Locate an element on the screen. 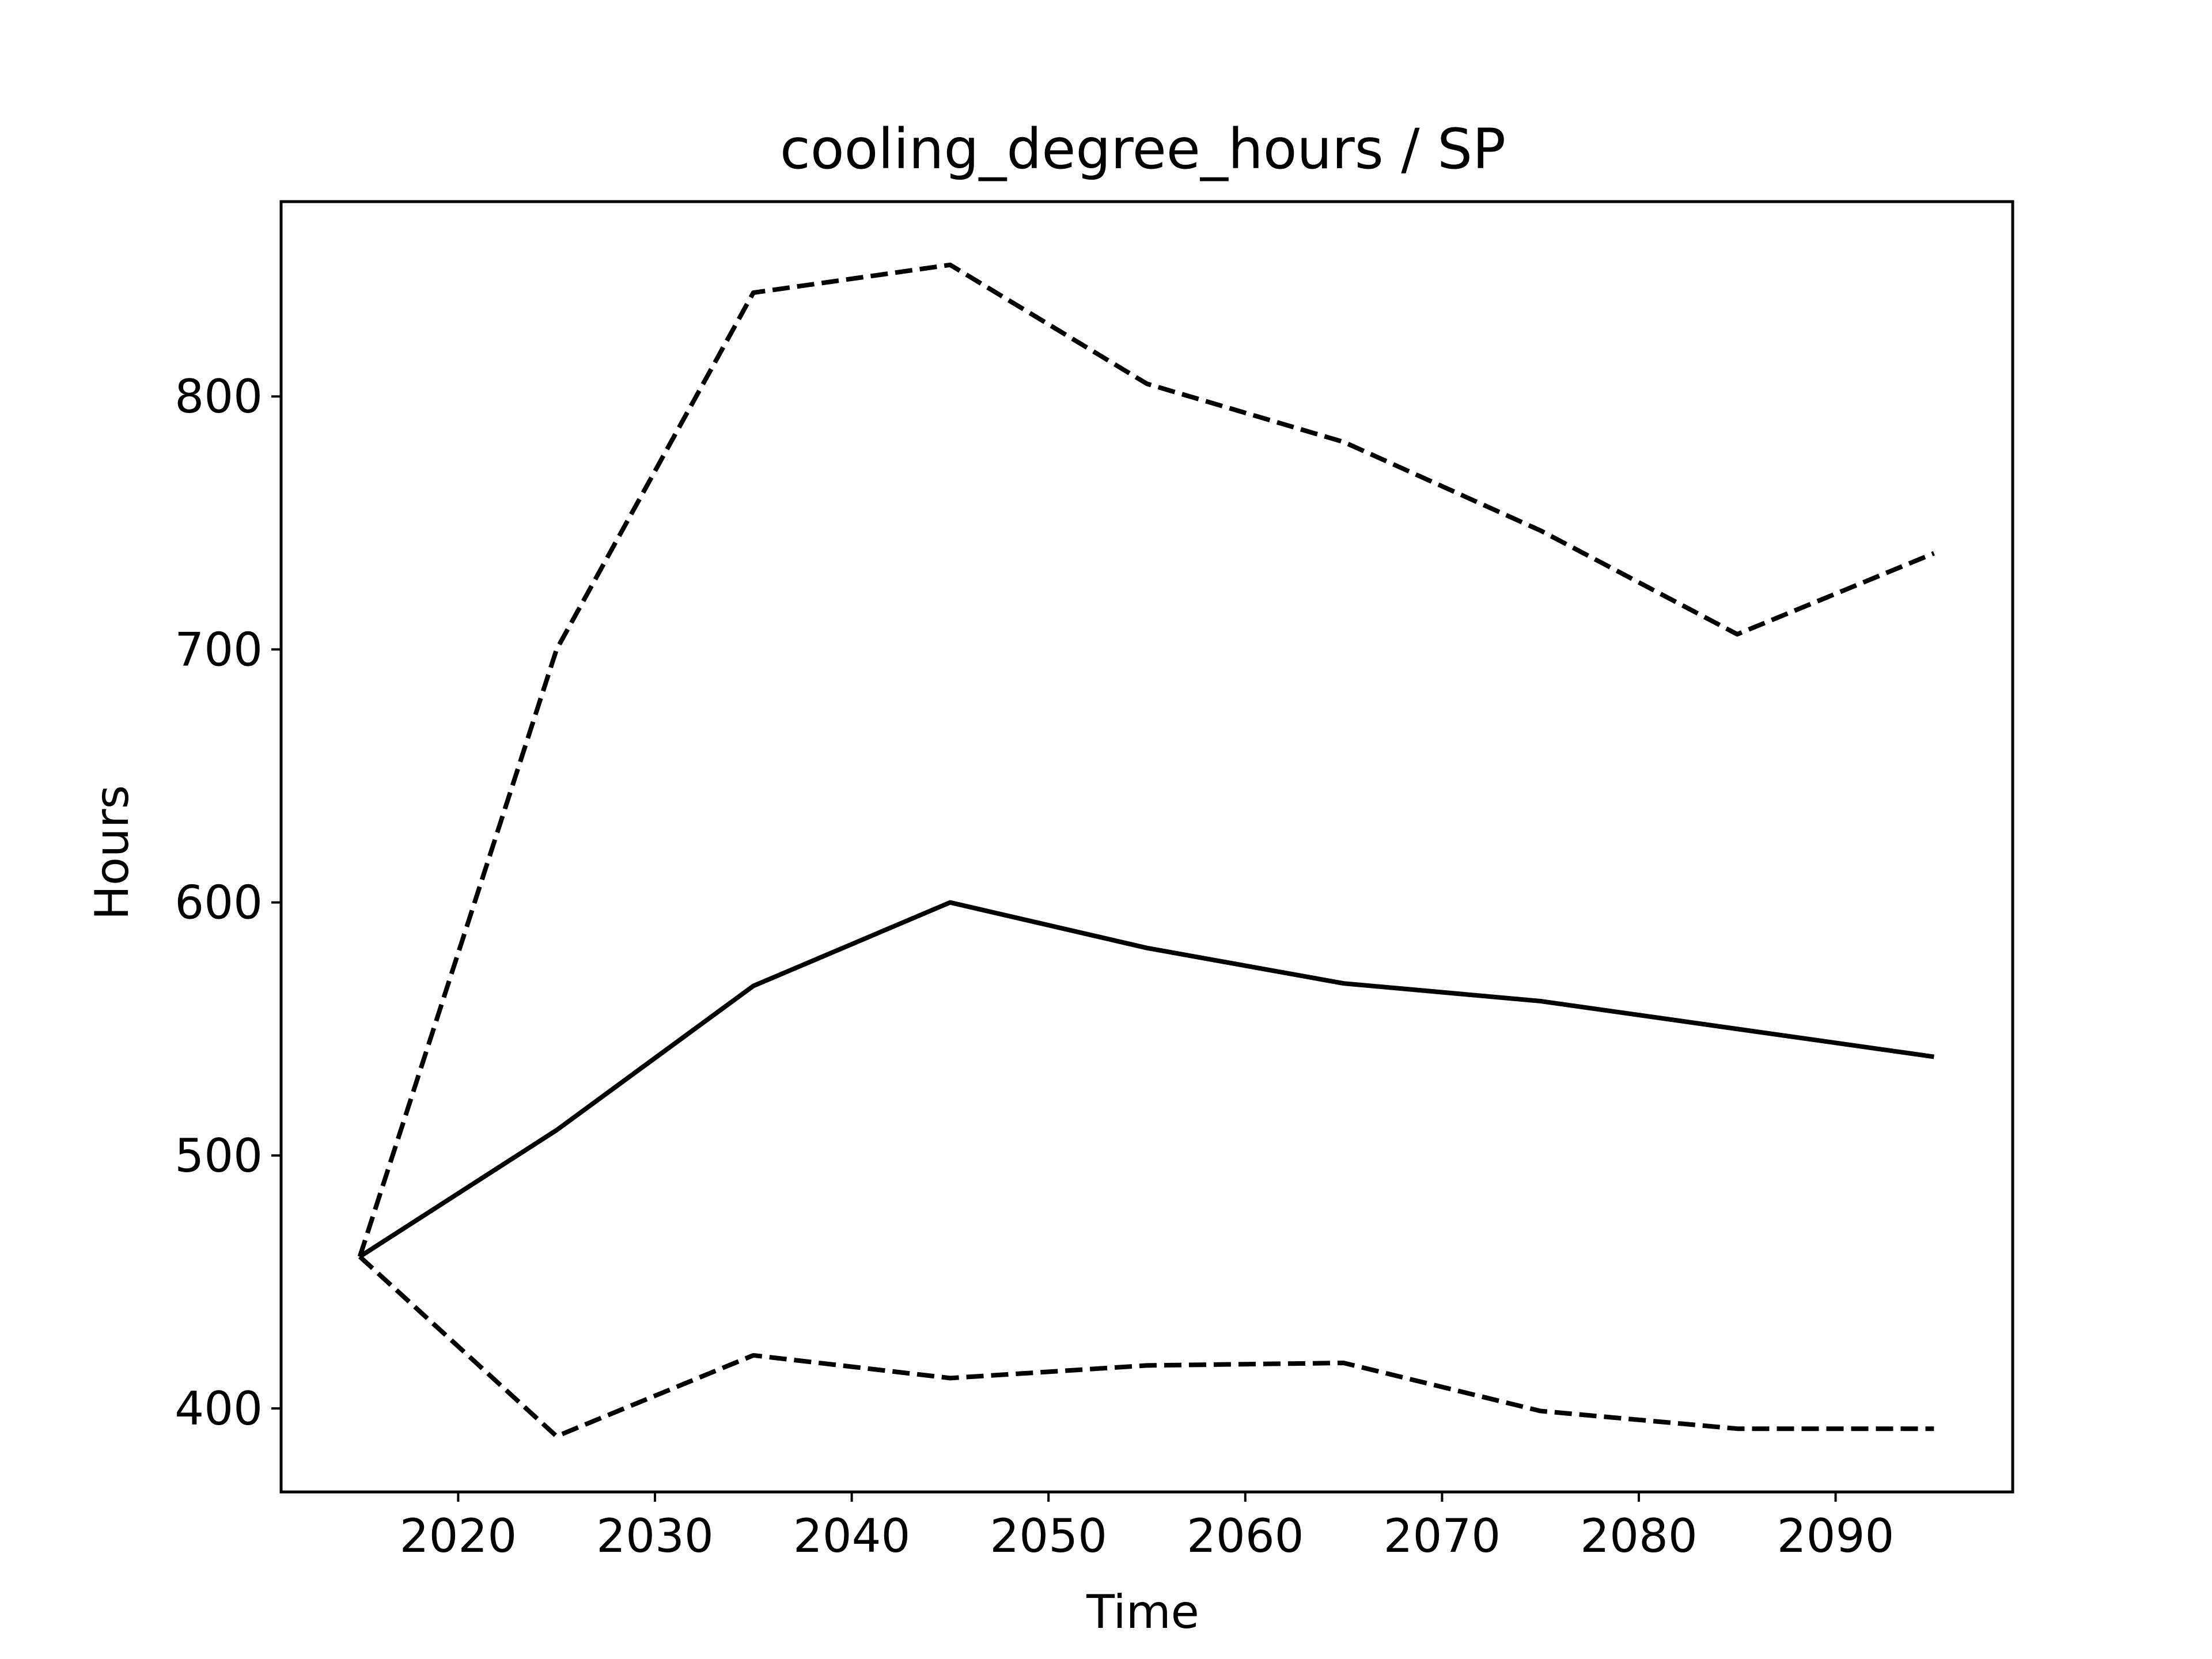 The height and width of the screenshot is (1659, 2212). y-axis: 400 500 600 700 800 is located at coordinates (228, 902).